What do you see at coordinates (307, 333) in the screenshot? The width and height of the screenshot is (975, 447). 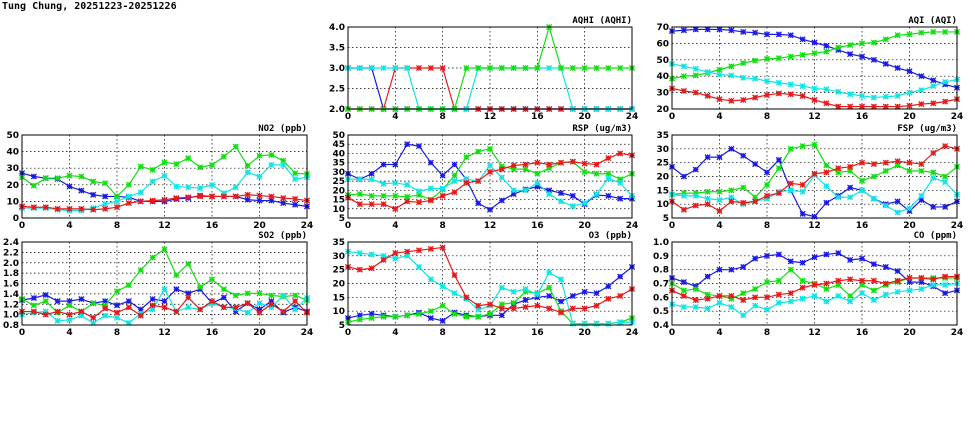 I see `x-tick-label: 24` at bounding box center [307, 333].